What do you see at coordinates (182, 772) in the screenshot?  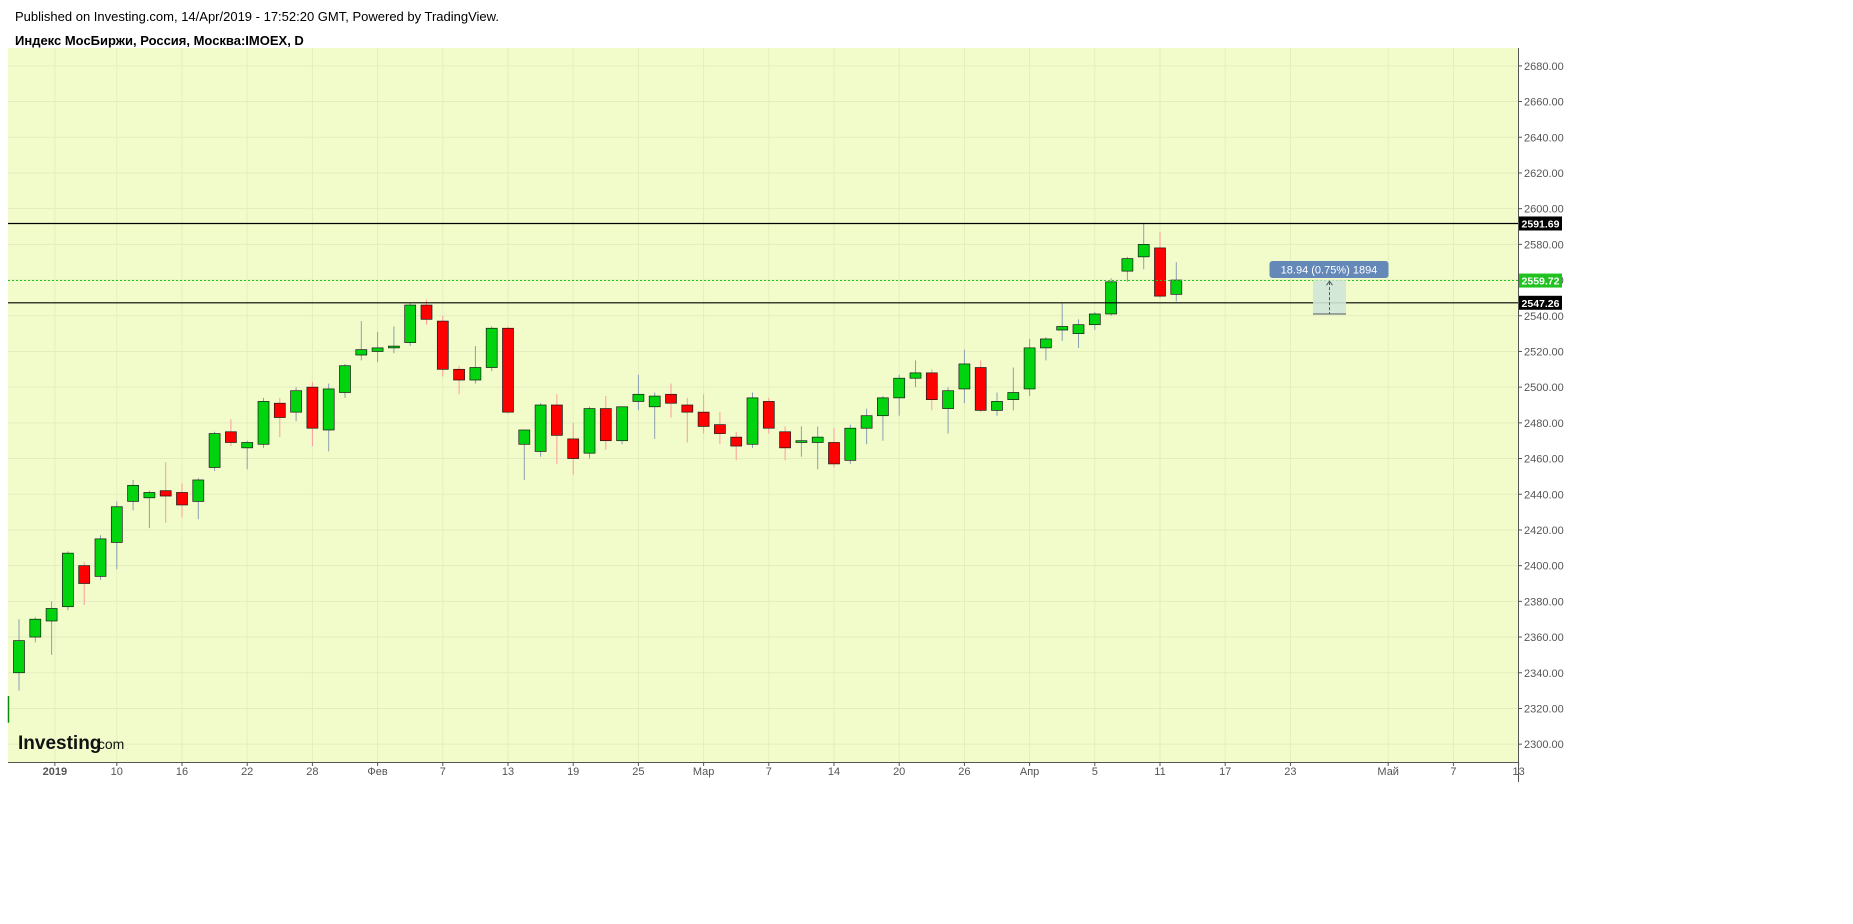 I see `x-tick-label: 16` at bounding box center [182, 772].